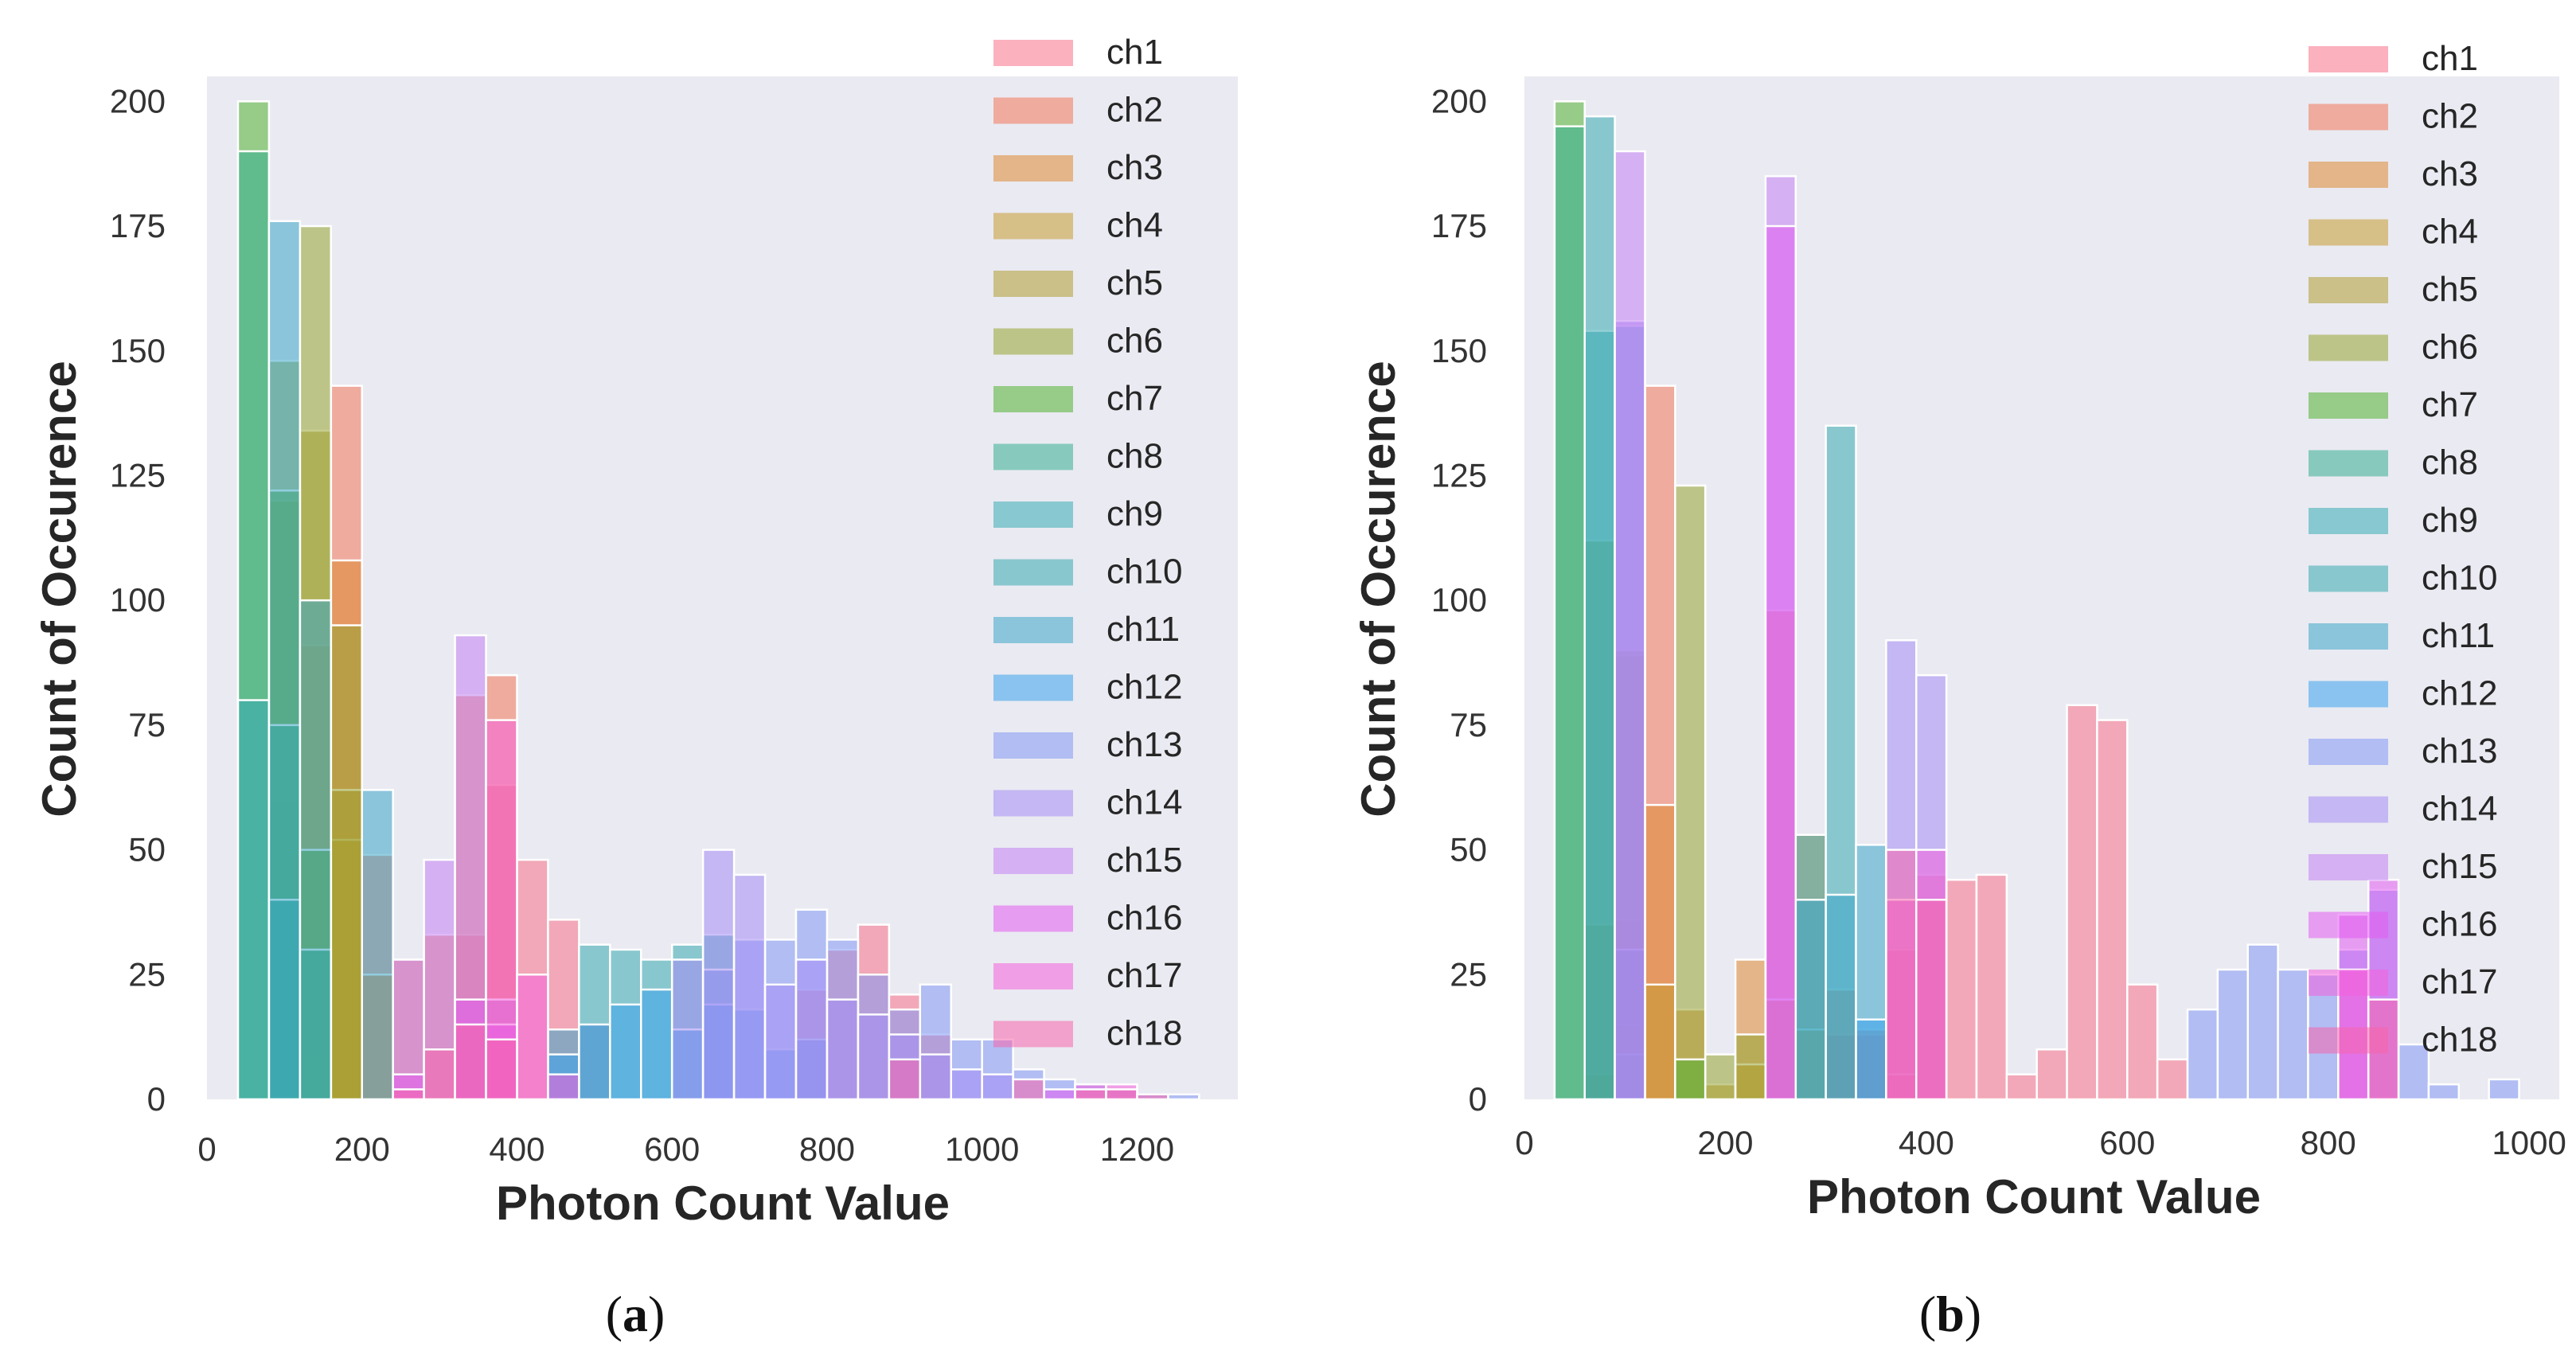  I want to click on legend-label-ch3: ch3, so click(2450, 173).